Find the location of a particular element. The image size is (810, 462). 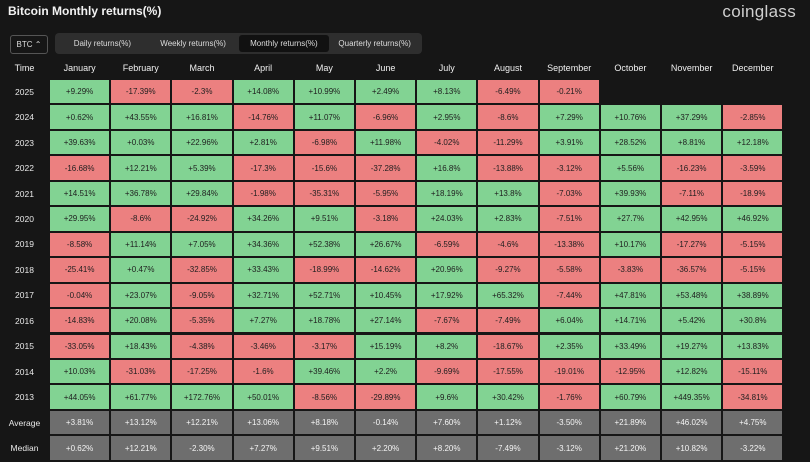

return-cell: -35.31% is located at coordinates (324, 193).